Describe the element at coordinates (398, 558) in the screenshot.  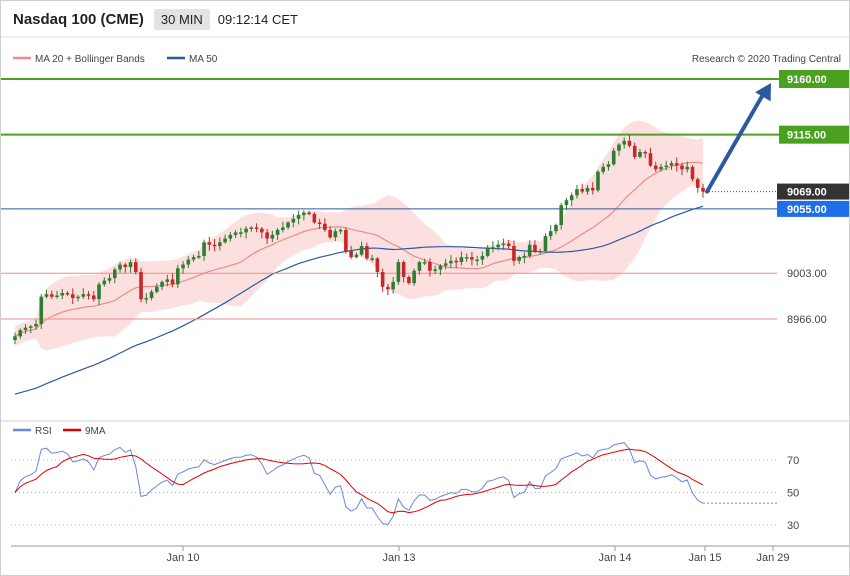
I see `x-tick-label-1: Jan 13` at that location.